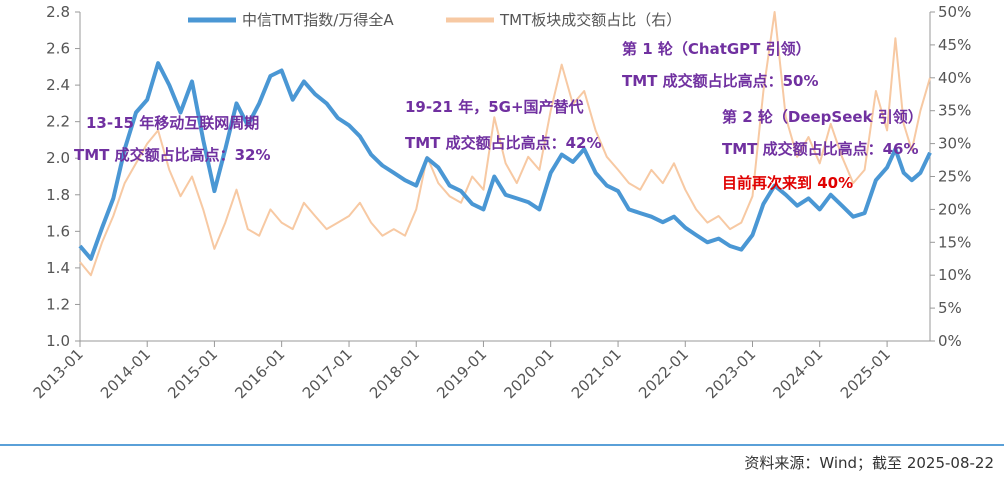 This screenshot has width=1004, height=478. What do you see at coordinates (58, 195) in the screenshot?
I see `left-tick-label: 1.8` at bounding box center [58, 195].